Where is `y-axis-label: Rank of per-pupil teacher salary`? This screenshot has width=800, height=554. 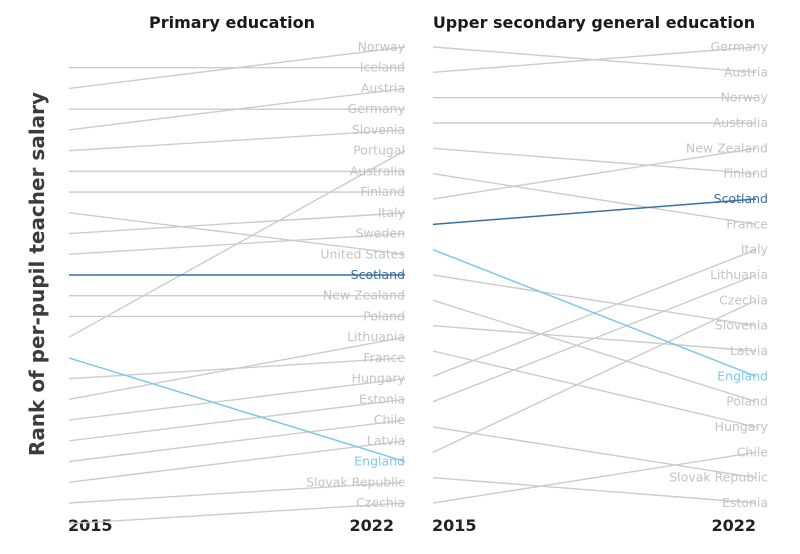 y-axis-label: Rank of per-pupil teacher salary is located at coordinates (37, 274).